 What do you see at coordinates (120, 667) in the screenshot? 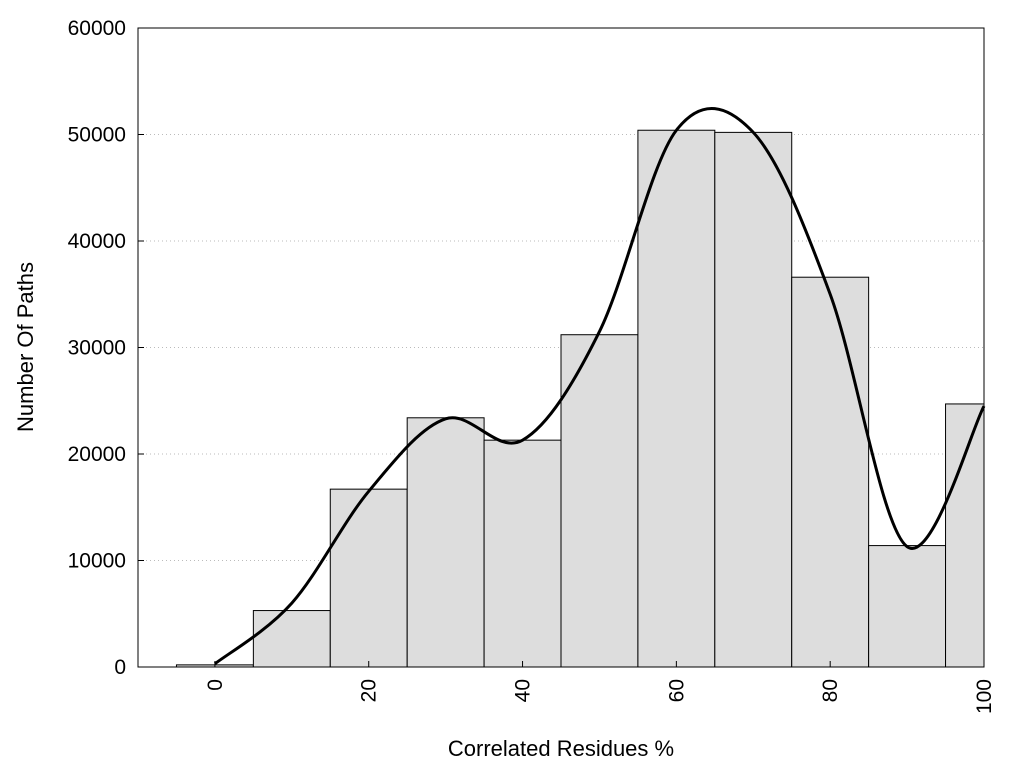
I see `y-tick-label: 0` at bounding box center [120, 667].